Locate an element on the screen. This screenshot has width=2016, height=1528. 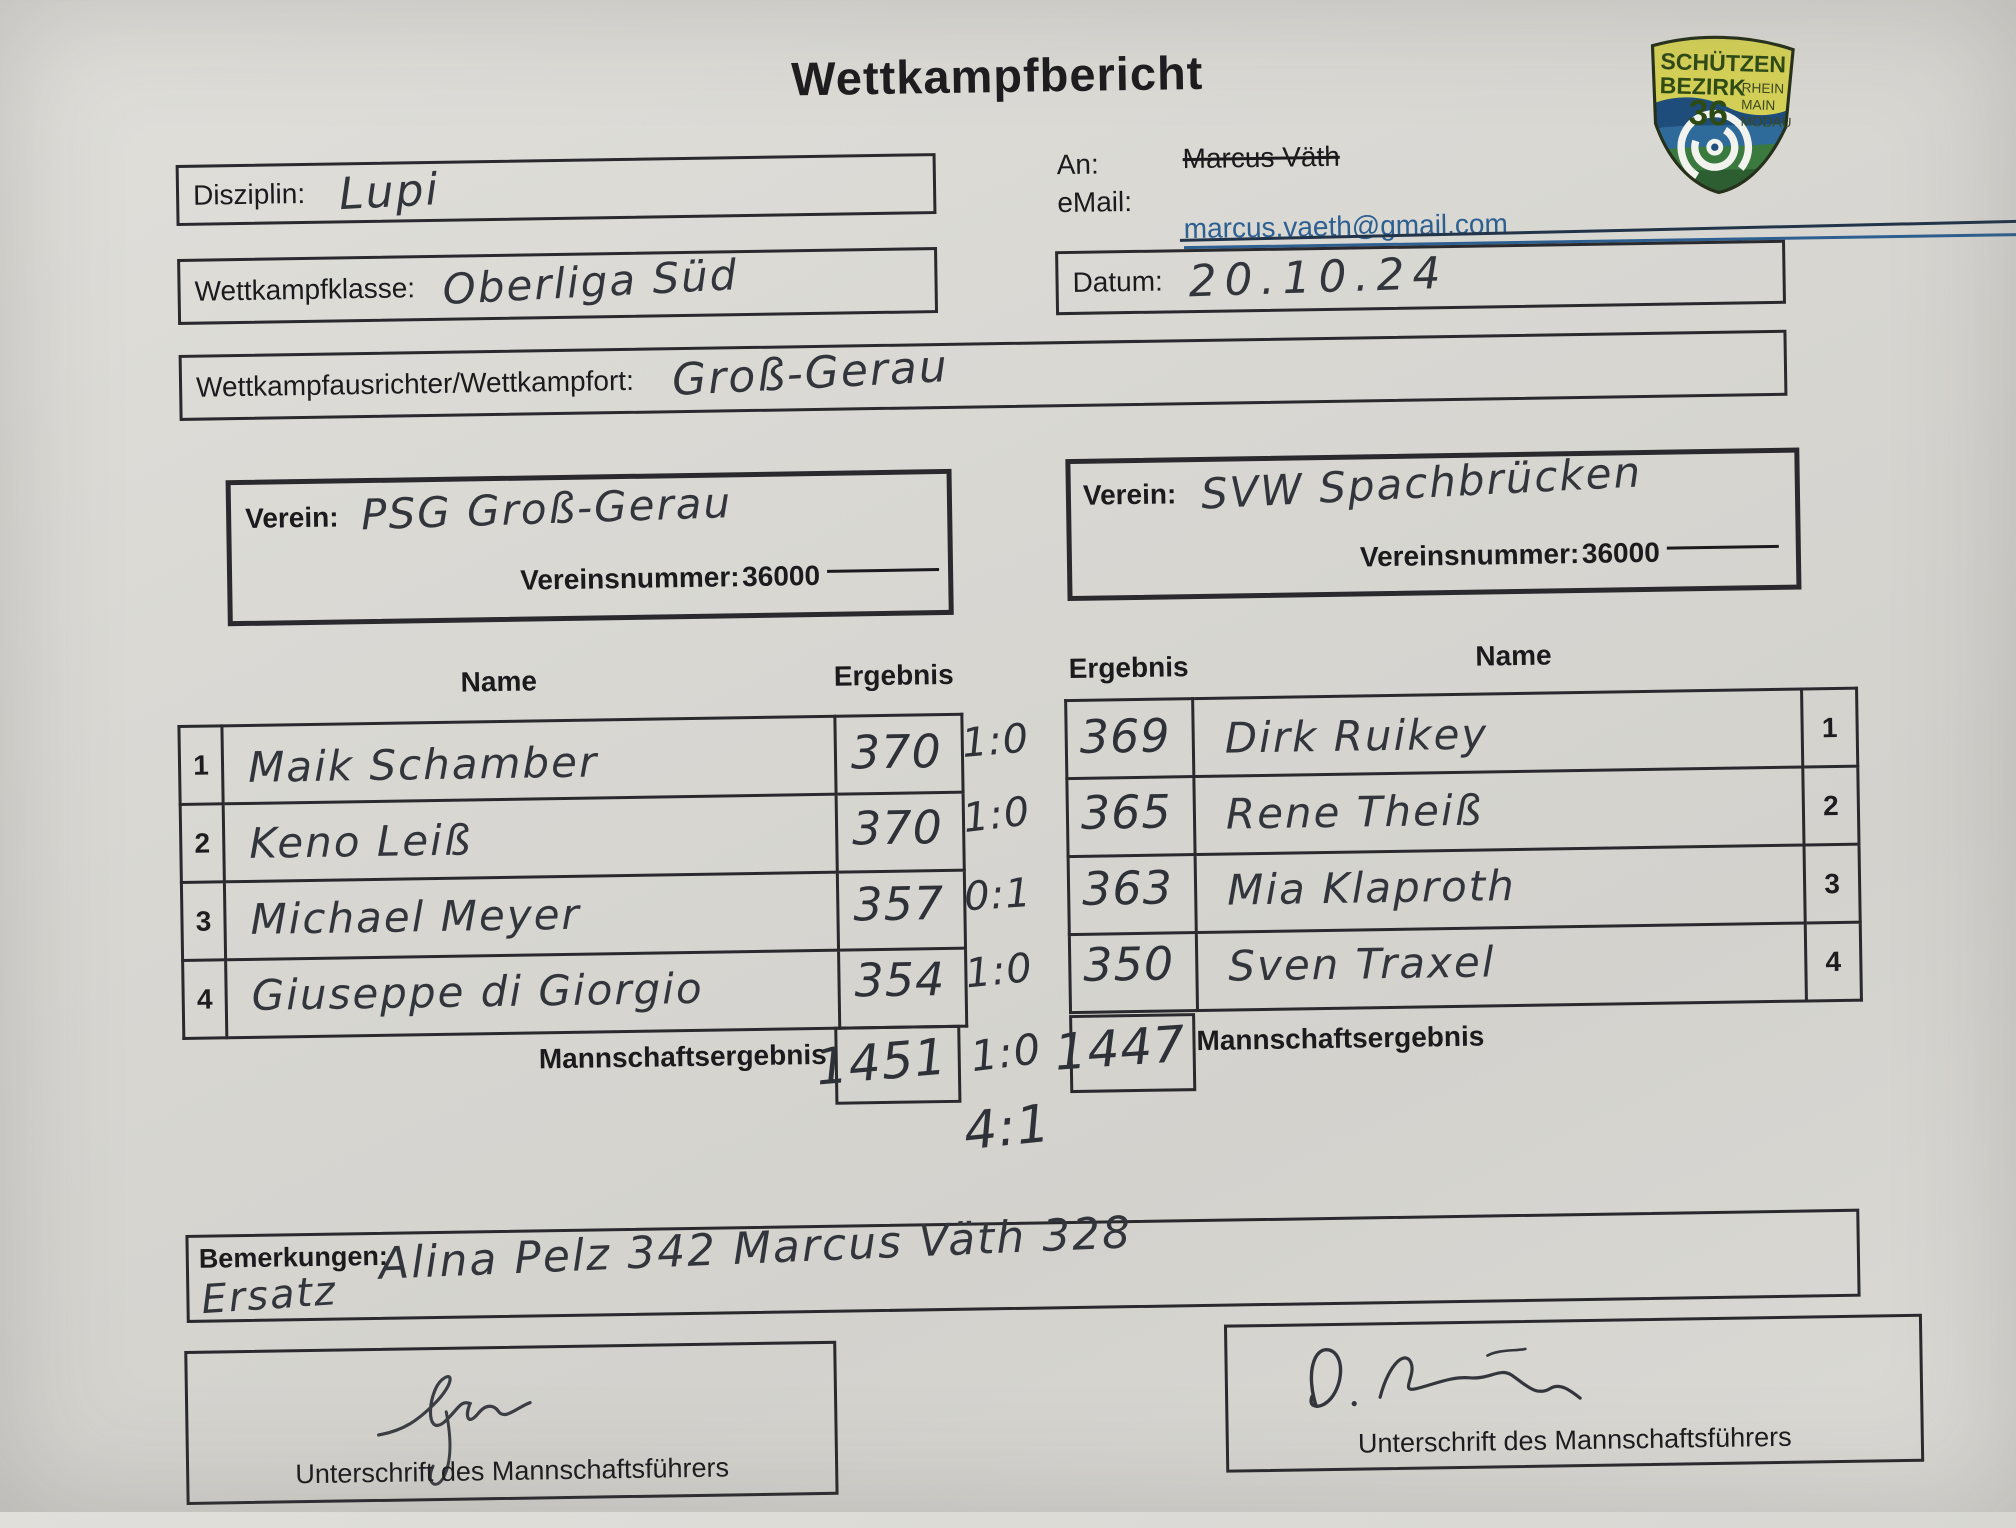
schuetzenbezirk-logo: SCHÜTZEN BEZIRK 36 RHEIN MAIN MODAU is located at coordinates (1721, 113).